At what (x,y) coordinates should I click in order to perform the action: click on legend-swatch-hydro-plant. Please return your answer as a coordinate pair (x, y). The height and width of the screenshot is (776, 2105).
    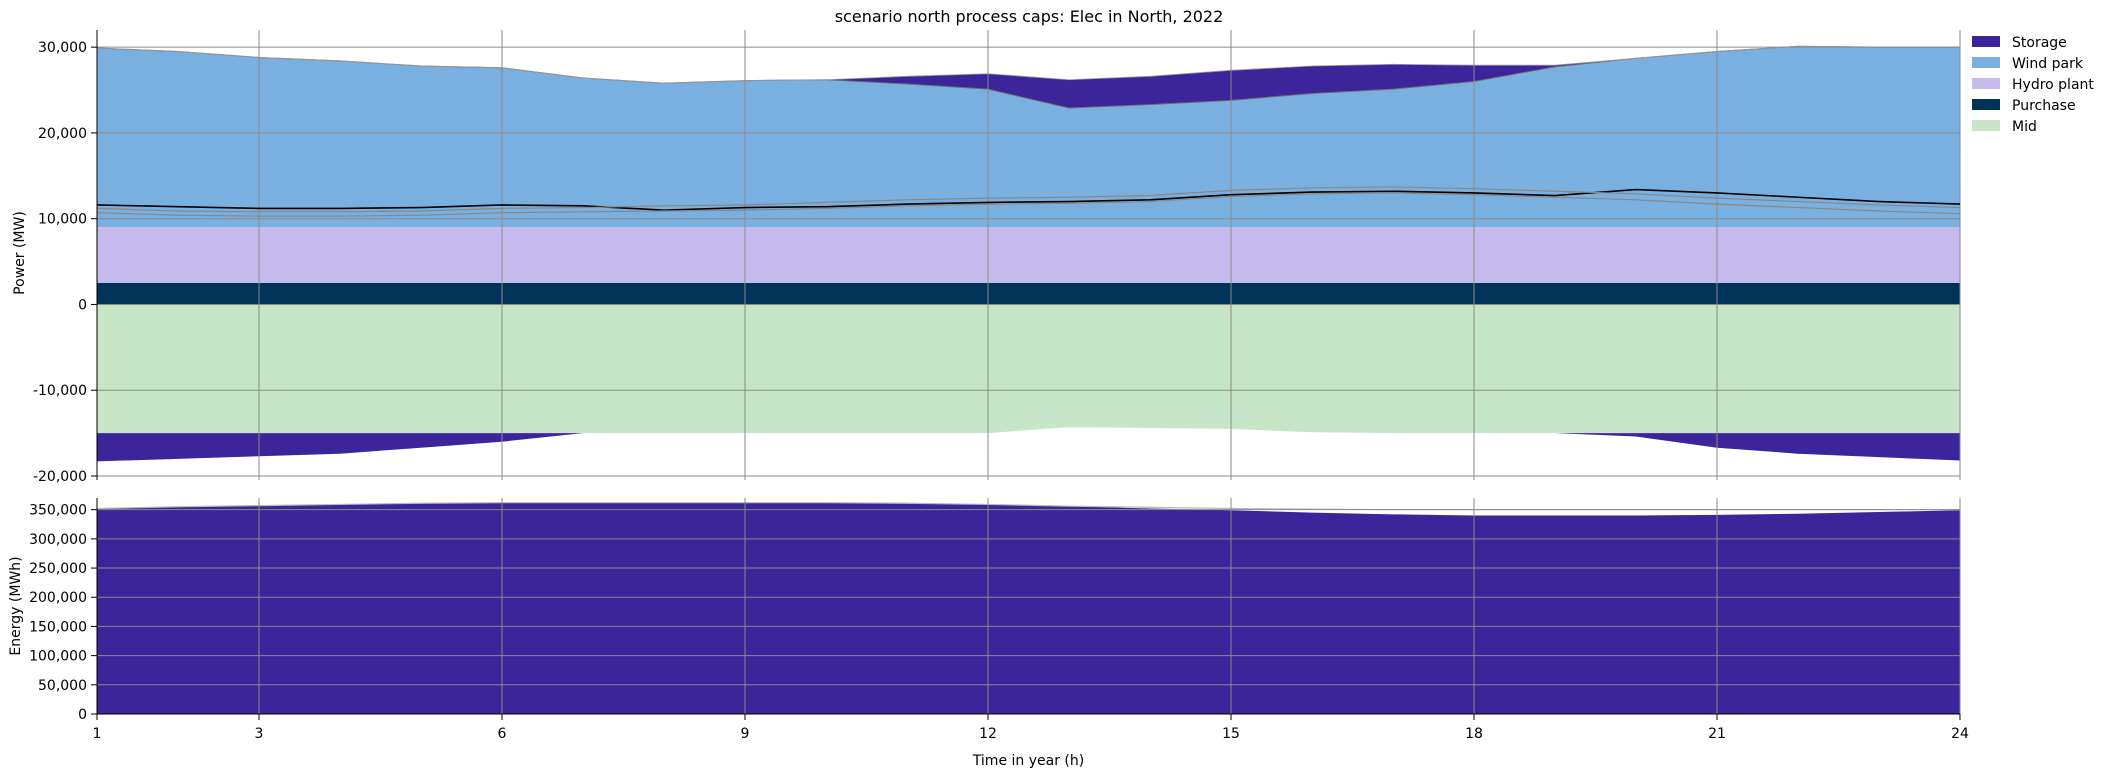
    Looking at the image, I should click on (1986, 83).